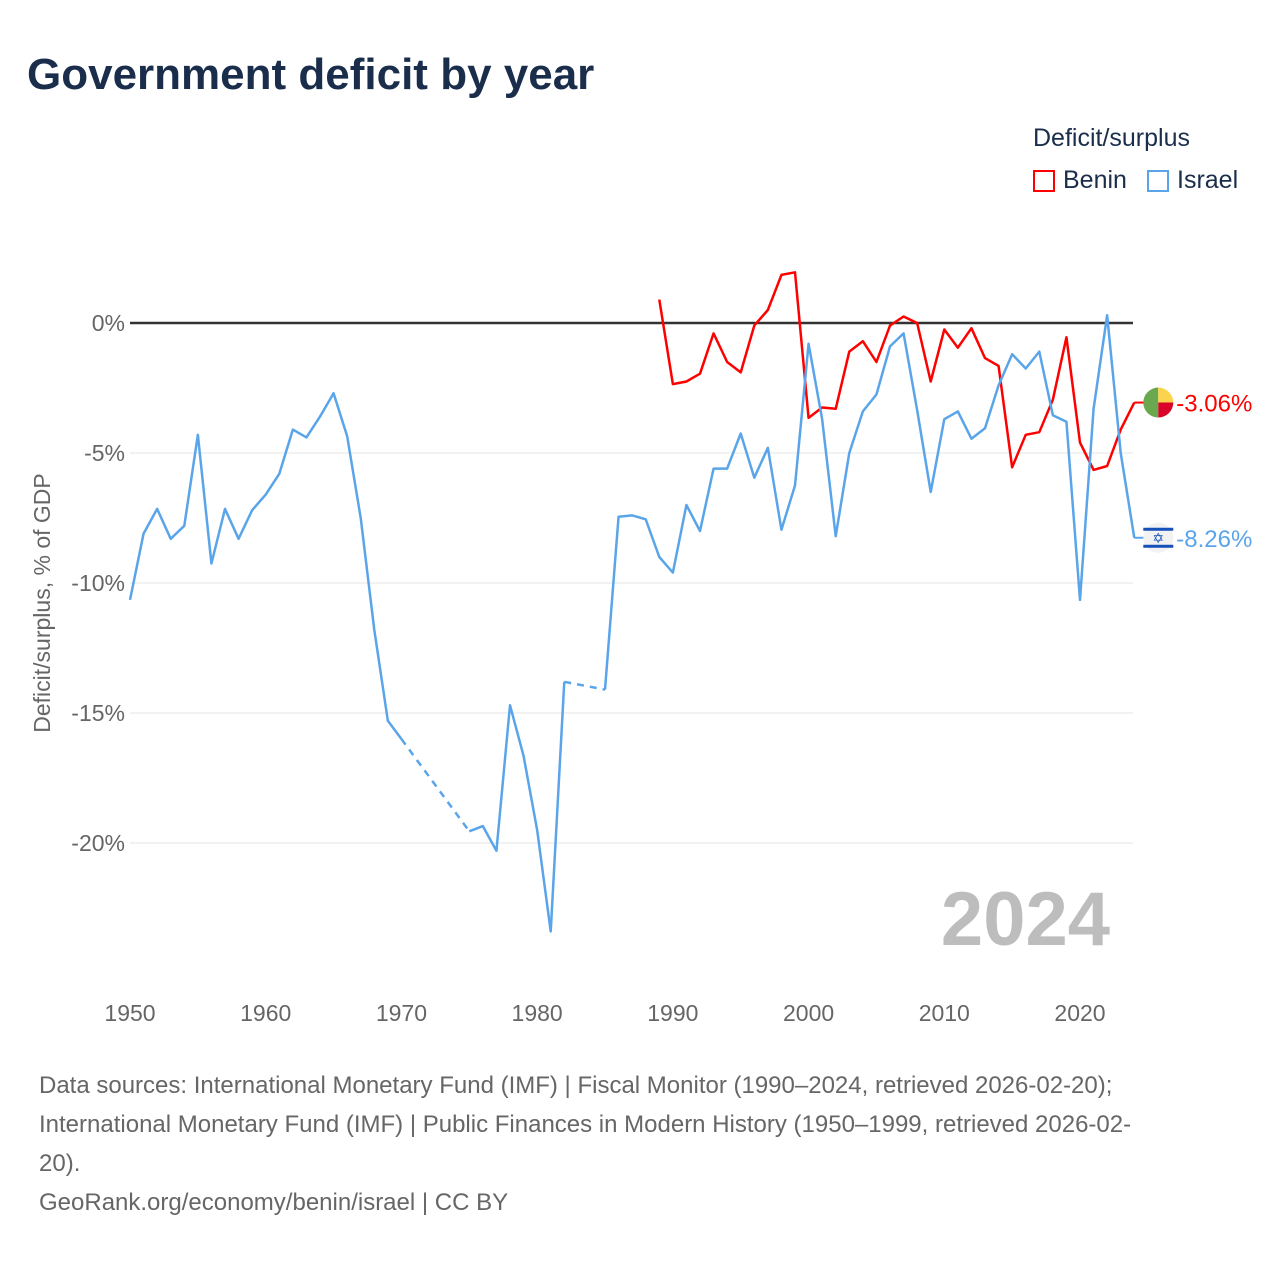 This screenshot has height=1280, width=1280. Describe the element at coordinates (1158, 180) in the screenshot. I see `legend-swatch-israel` at that location.